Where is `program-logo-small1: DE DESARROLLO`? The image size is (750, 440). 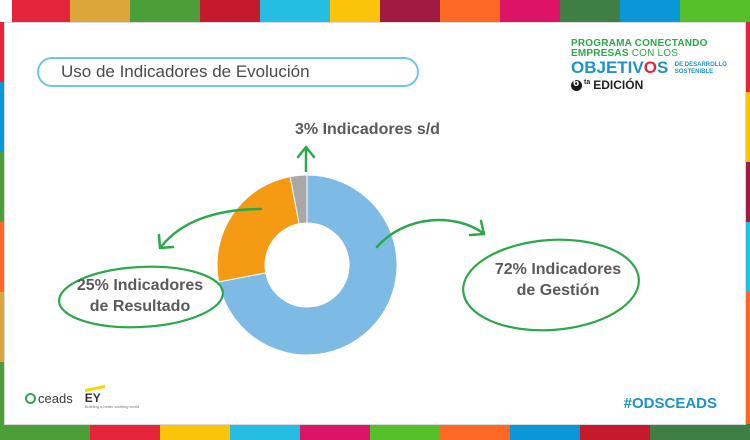 program-logo-small1: DE DESARROLLO is located at coordinates (700, 65).